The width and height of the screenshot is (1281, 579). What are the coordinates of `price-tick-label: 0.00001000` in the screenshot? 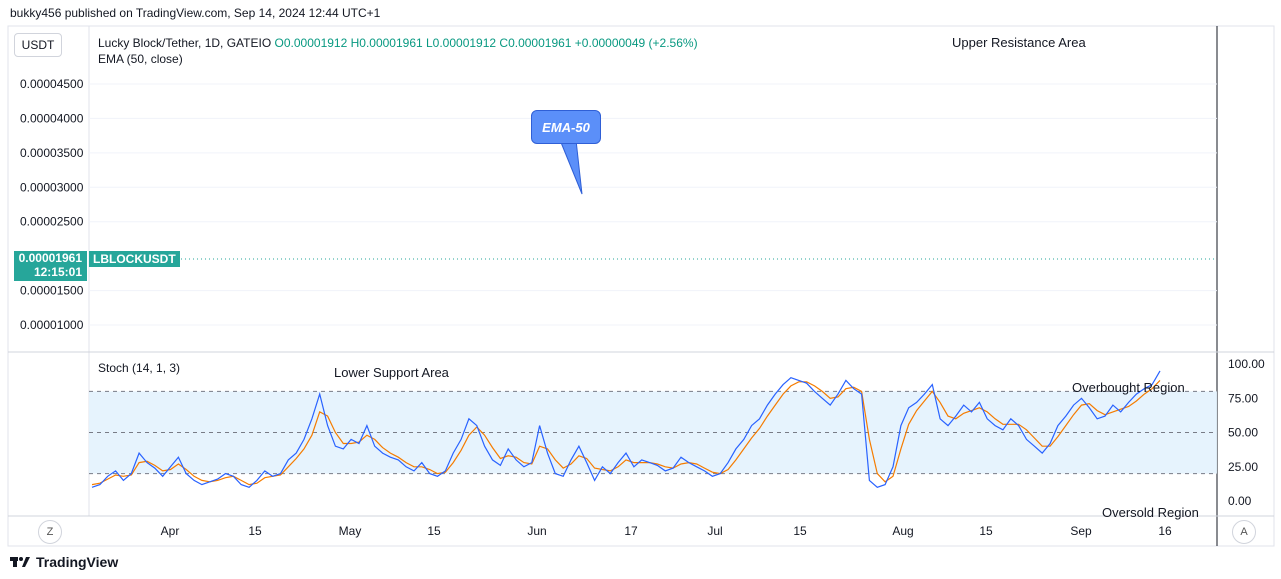 It's located at (52, 325).